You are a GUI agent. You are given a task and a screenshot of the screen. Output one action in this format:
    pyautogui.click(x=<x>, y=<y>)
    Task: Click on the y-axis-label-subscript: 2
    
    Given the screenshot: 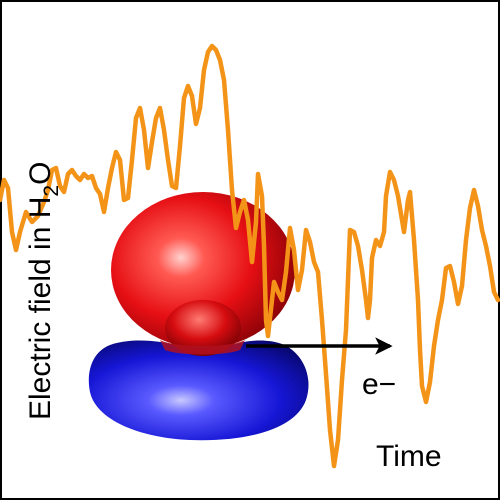 What is the action you would take?
    pyautogui.click(x=51, y=191)
    